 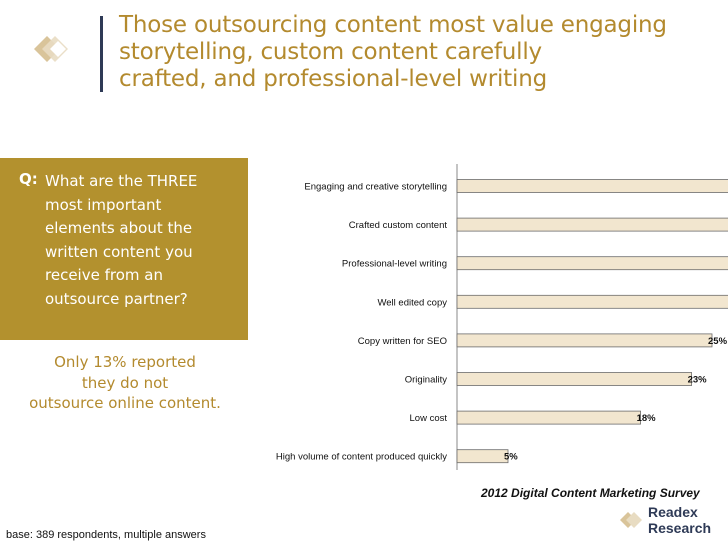 What do you see at coordinates (426, 380) in the screenshot?
I see `category-label: Originality` at bounding box center [426, 380].